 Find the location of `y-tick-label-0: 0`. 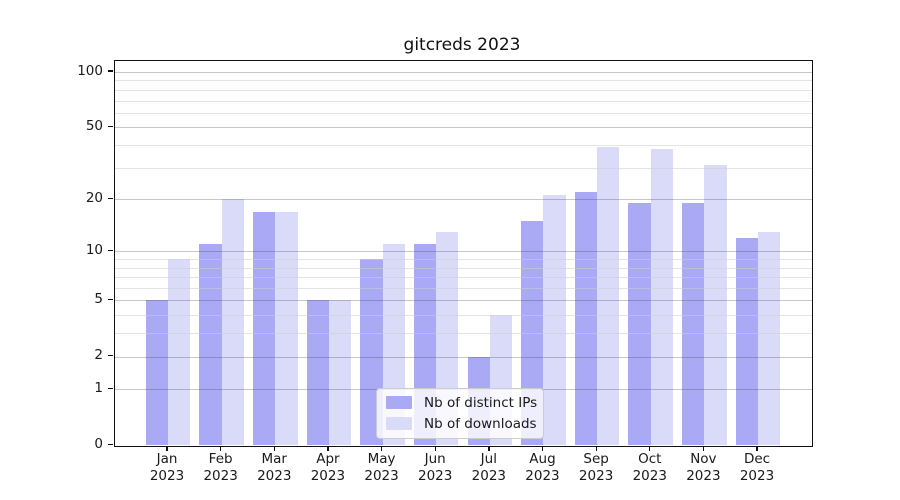

y-tick-label-0: 0 is located at coordinates (98, 444).